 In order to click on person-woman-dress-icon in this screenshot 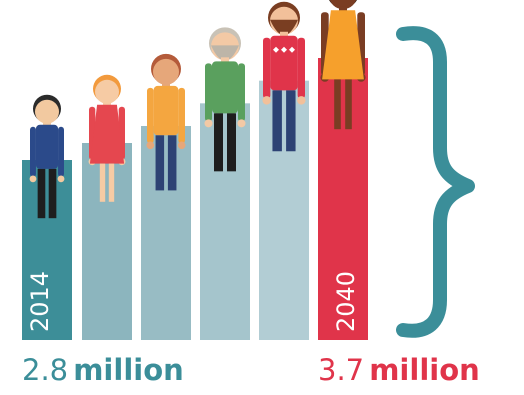, I will do `click(343, 65)`.